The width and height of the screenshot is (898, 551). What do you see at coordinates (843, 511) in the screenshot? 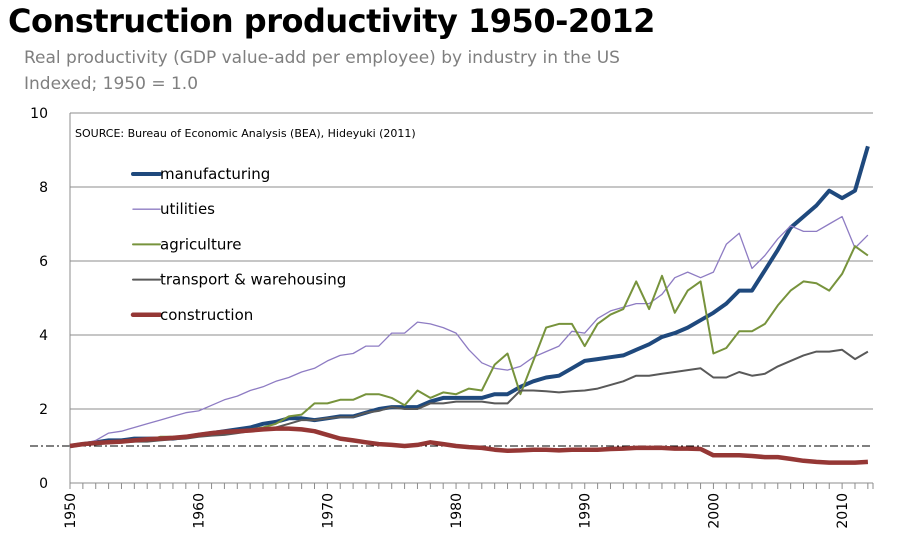
I see `x-tick-label: 2010` at bounding box center [843, 511].